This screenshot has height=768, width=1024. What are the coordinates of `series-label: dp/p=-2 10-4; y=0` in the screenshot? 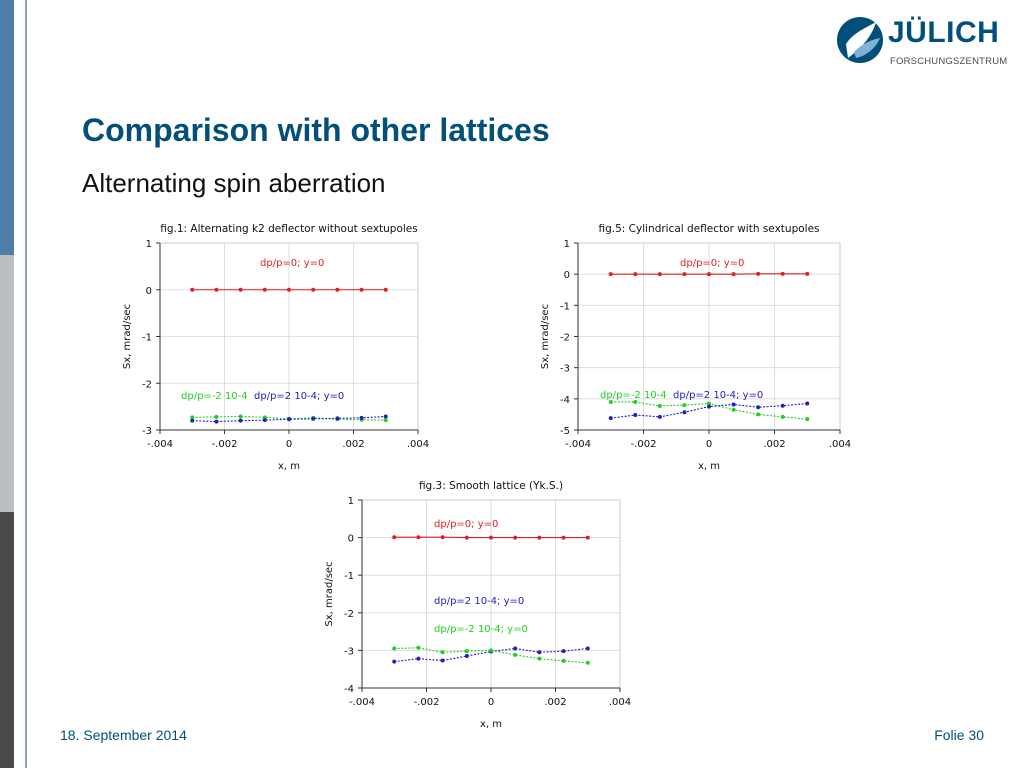 It's located at (481, 629).